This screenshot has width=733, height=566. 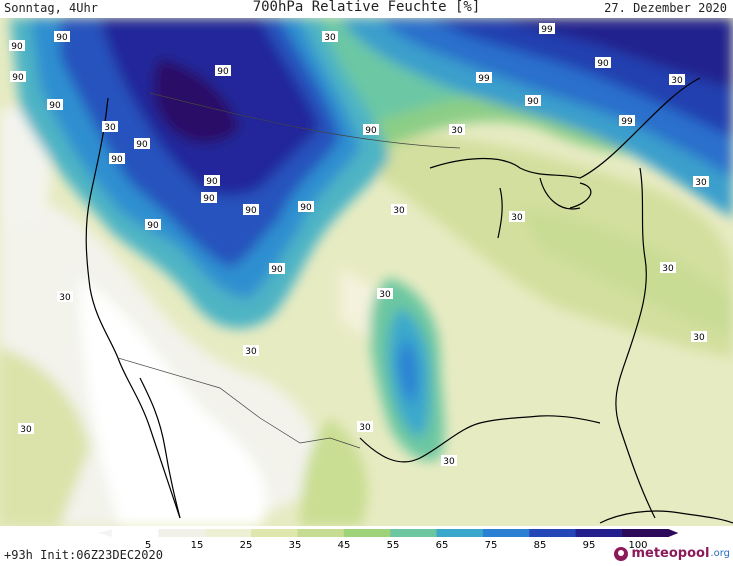 What do you see at coordinates (442, 545) in the screenshot?
I see `colorbar-tick-label: 65` at bounding box center [442, 545].